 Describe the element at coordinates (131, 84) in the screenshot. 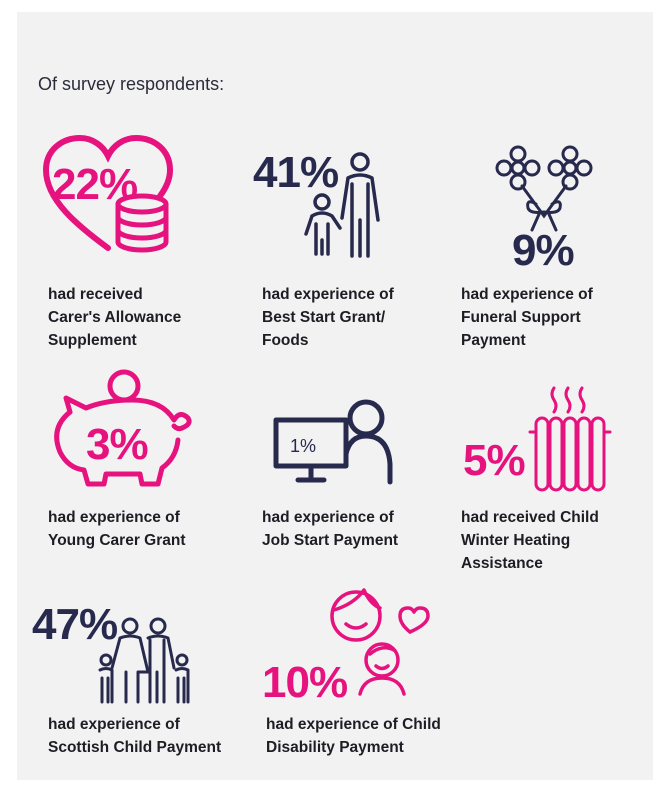

I see `heading: Of survey respondents:` at that location.